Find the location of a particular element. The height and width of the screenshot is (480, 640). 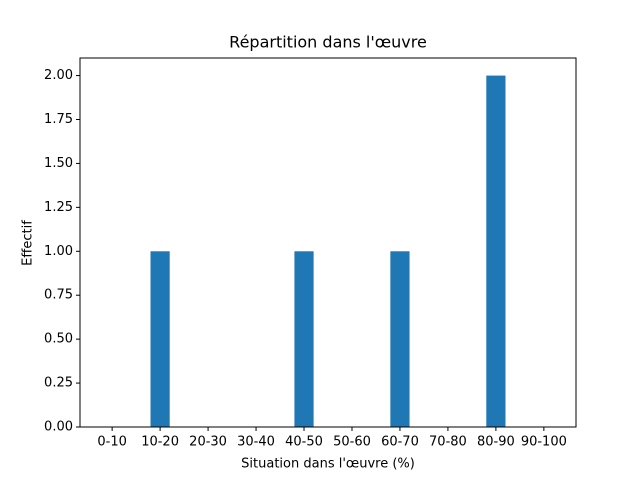

y-tick-label: 1.50 is located at coordinates (58, 163).